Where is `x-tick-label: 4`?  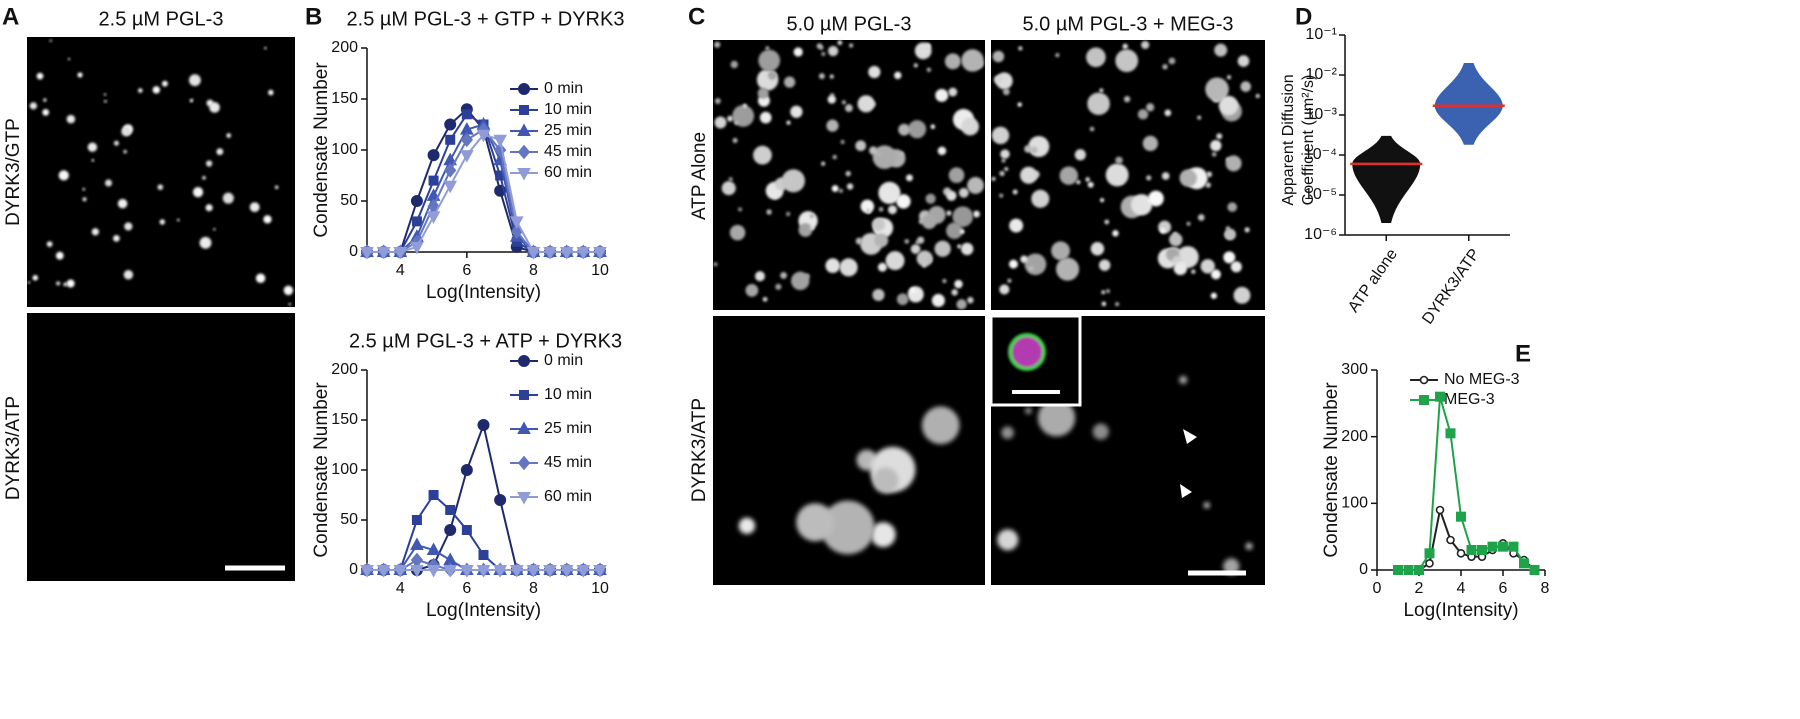
x-tick-label: 4 is located at coordinates (400, 588).